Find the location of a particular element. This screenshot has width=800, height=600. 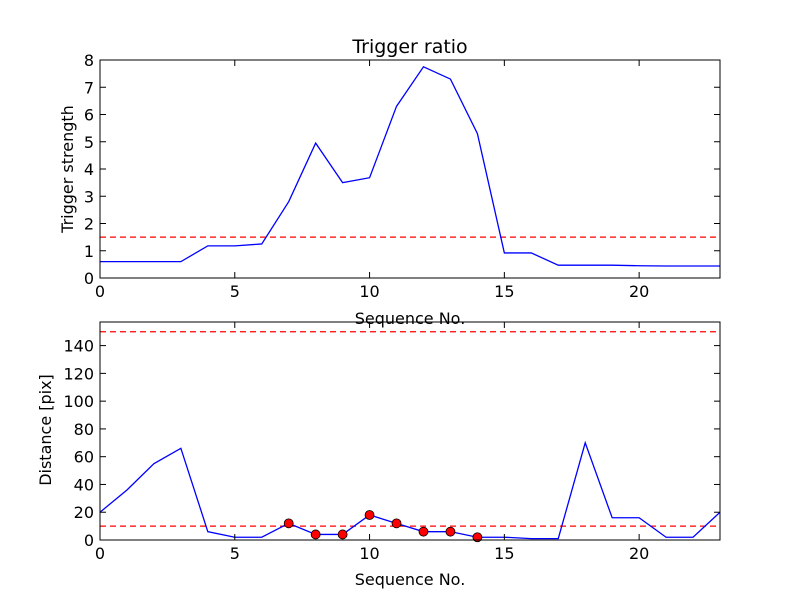

y-tick-label: 140 is located at coordinates (78, 346).